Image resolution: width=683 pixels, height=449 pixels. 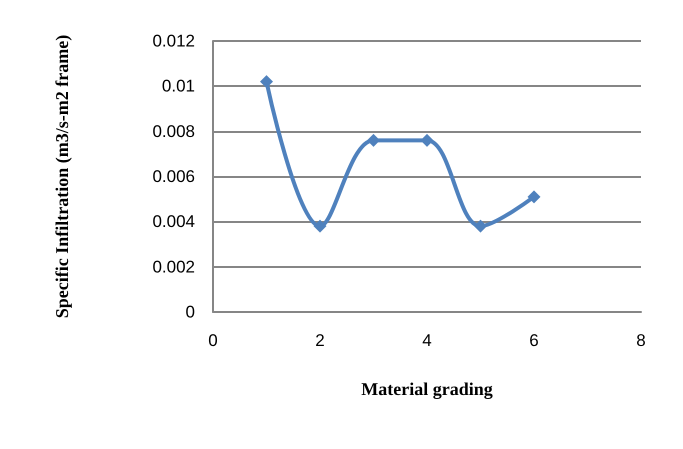 I want to click on y-tick-label: 0.008, so click(x=173, y=131).